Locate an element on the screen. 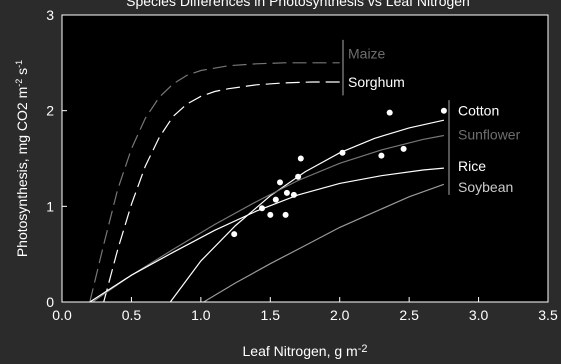 The height and width of the screenshot is (364, 561). series-label-sunflower: Sunflower is located at coordinates (489, 135).